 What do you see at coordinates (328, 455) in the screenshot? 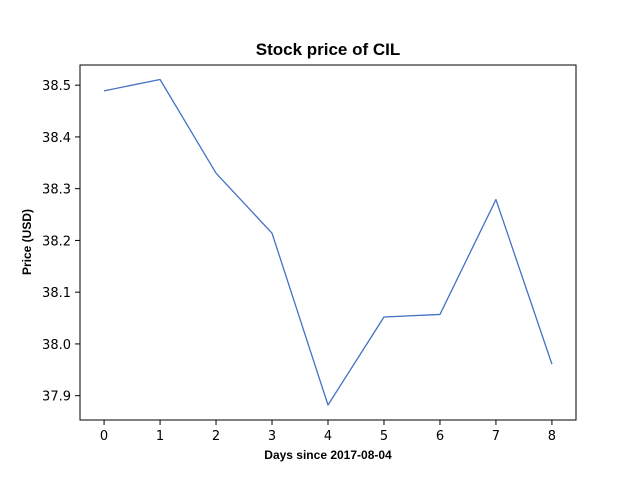
I see `x-axis-label: Days since 2017-08-04` at bounding box center [328, 455].